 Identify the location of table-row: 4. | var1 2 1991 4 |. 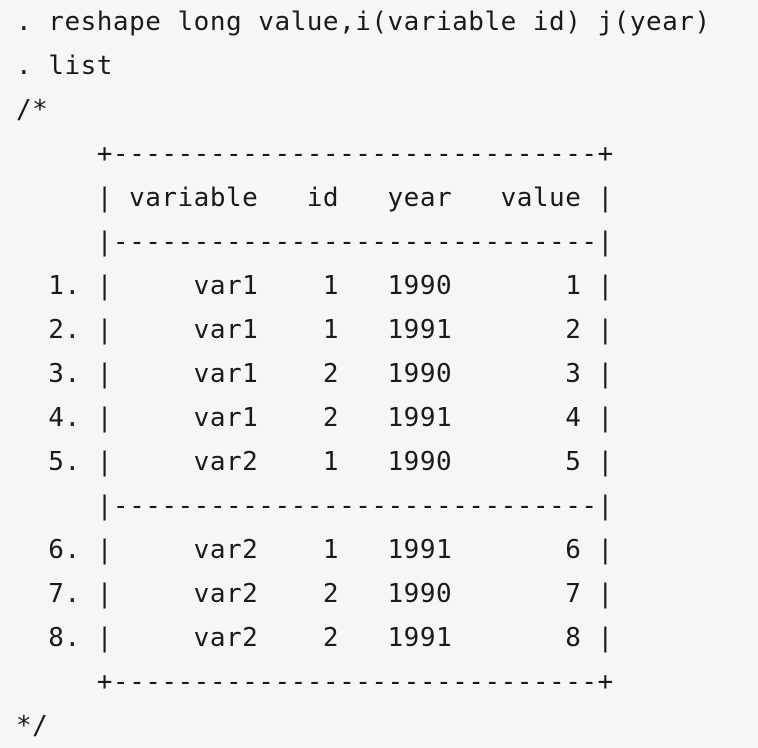
(315, 418).